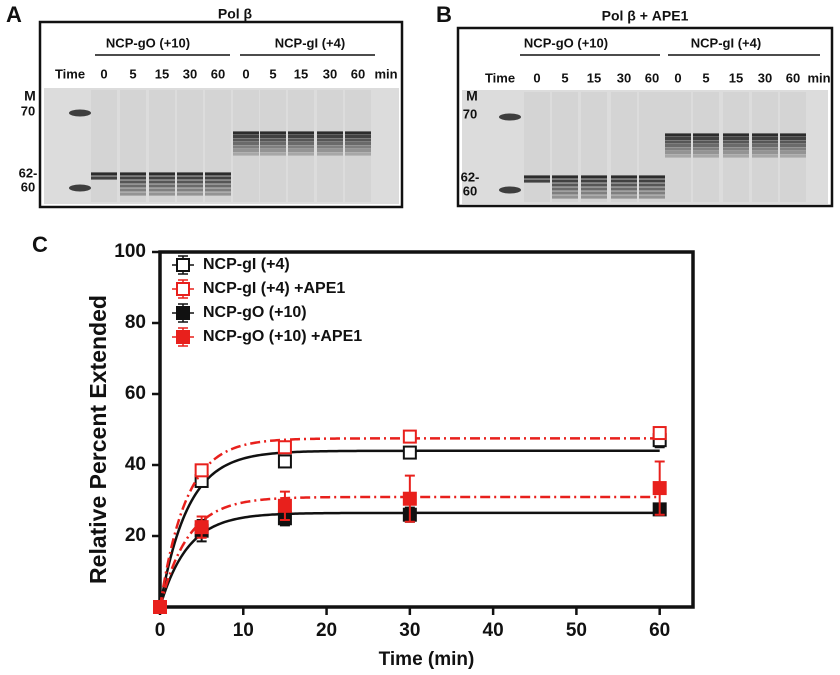 This screenshot has height=675, width=840. Describe the element at coordinates (645, 117) in the screenshot. I see `panel-b-frame` at that location.